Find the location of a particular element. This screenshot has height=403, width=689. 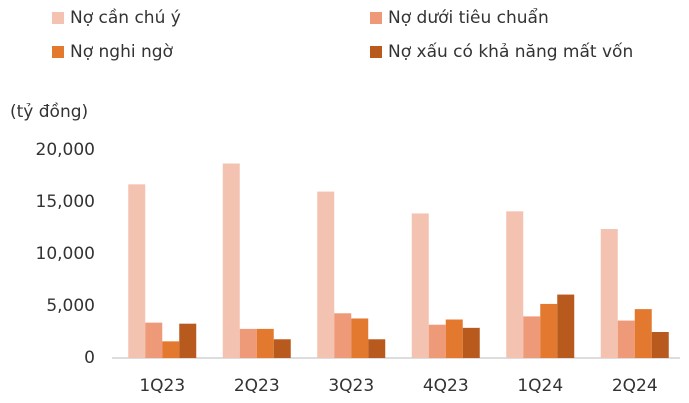

legend-label: Nợ cần chú ý is located at coordinates (125, 17).